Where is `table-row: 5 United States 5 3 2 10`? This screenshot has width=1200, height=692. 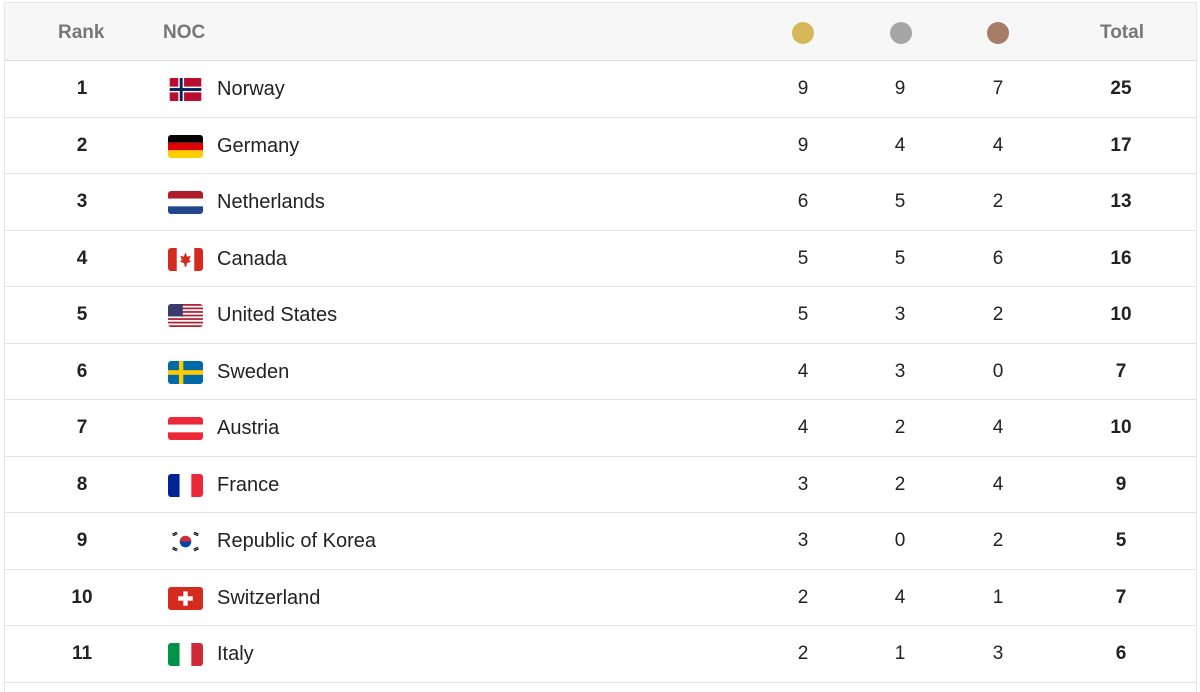 table-row: 5 United States 5 3 2 10 is located at coordinates (600, 315).